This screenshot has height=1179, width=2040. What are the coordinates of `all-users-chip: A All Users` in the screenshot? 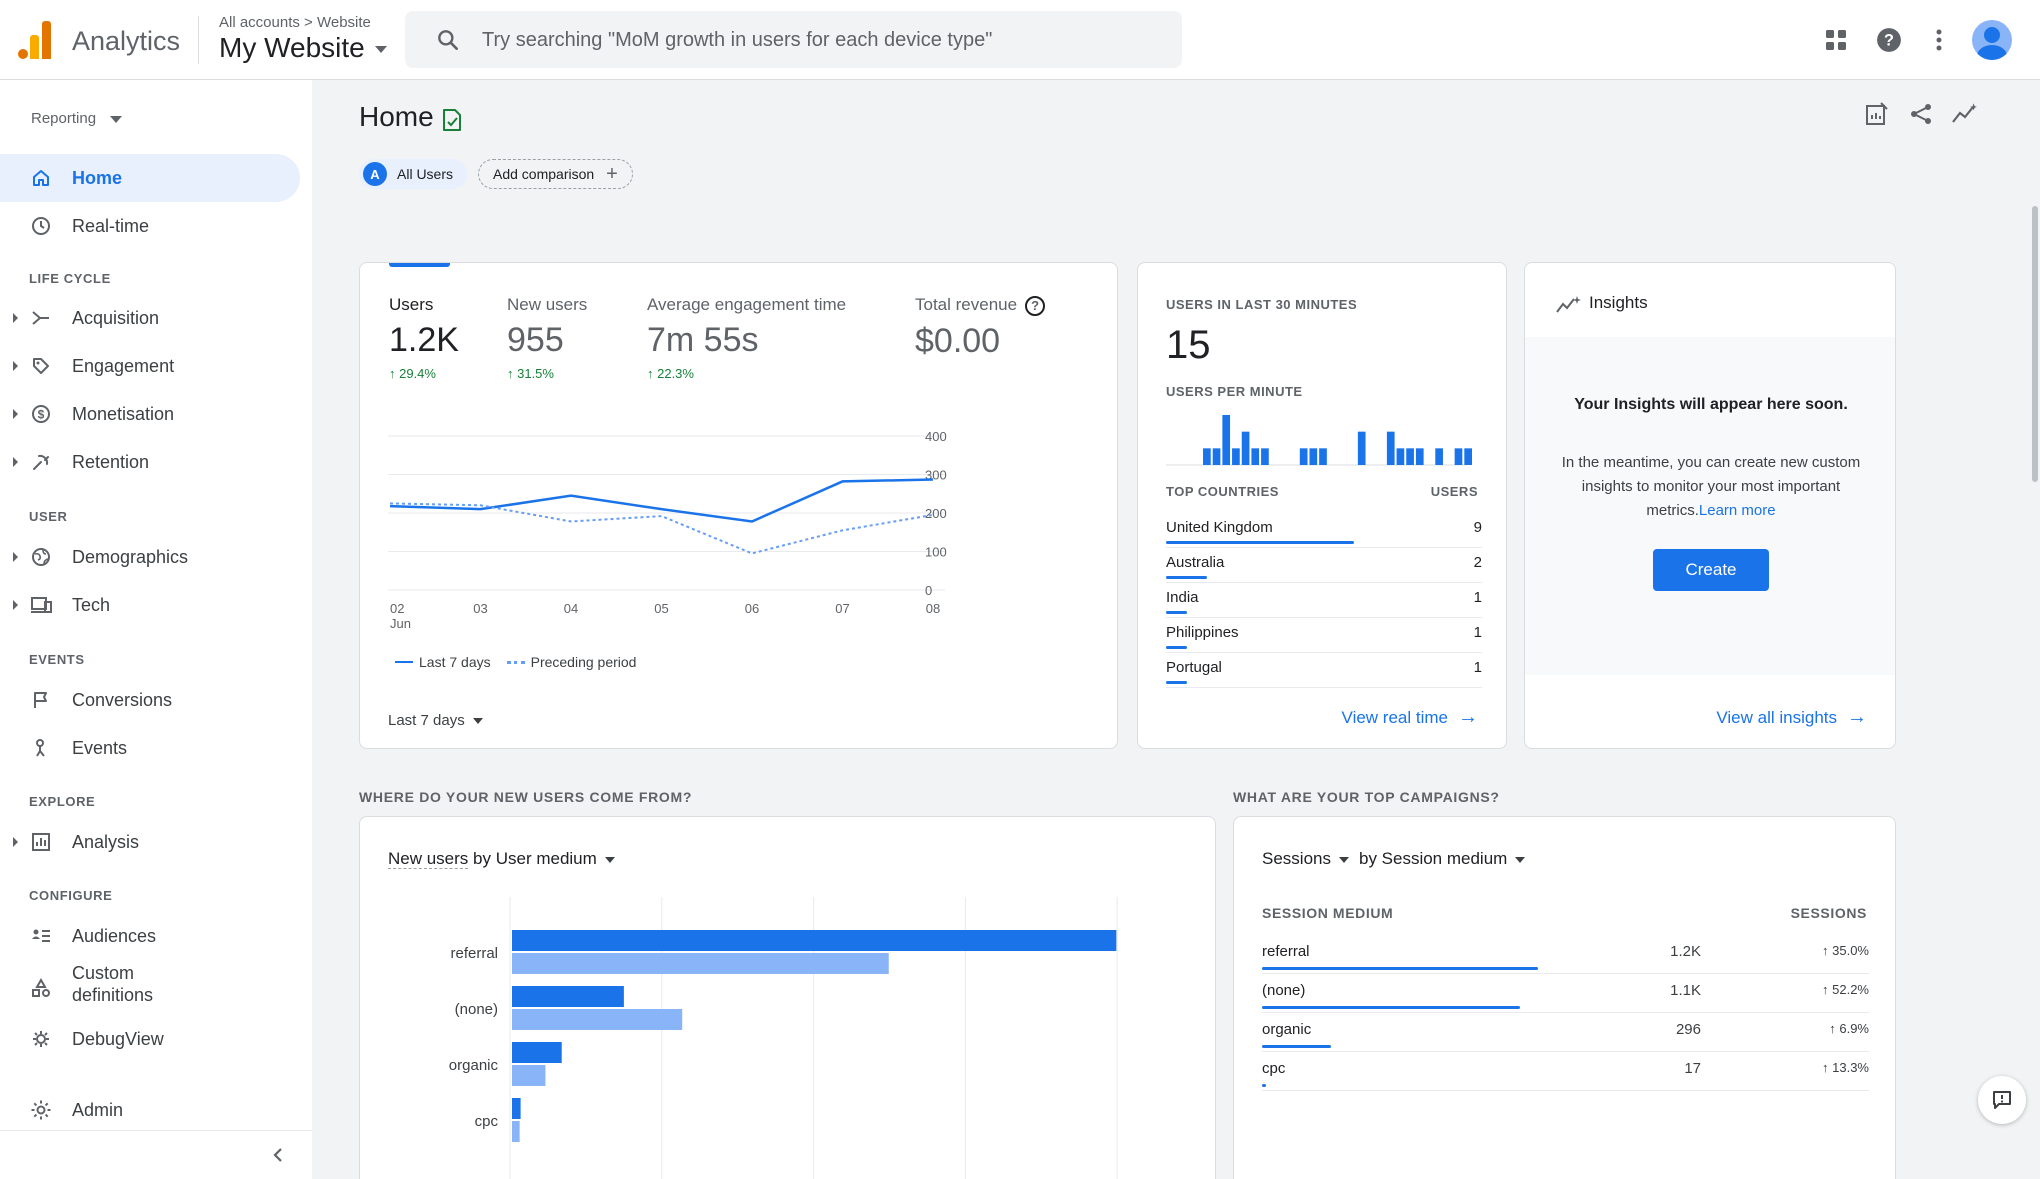 It's located at (413, 174).